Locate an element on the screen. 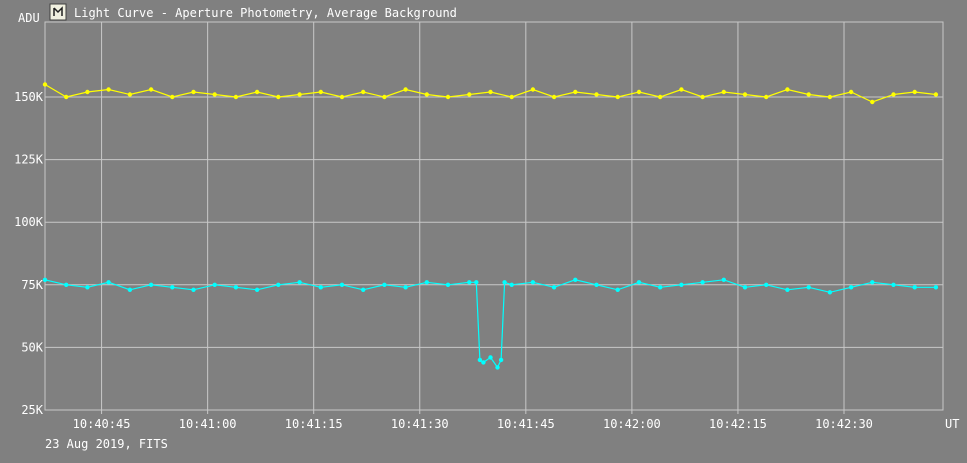 This screenshot has height=463, width=967. x-tick-label: 10:41:15 is located at coordinates (314, 424).